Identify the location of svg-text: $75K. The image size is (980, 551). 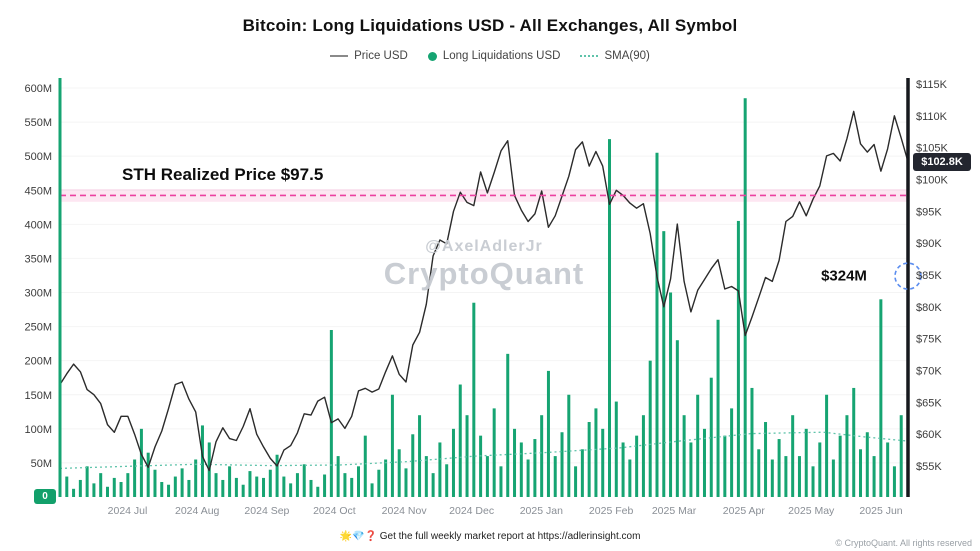
(929, 340).